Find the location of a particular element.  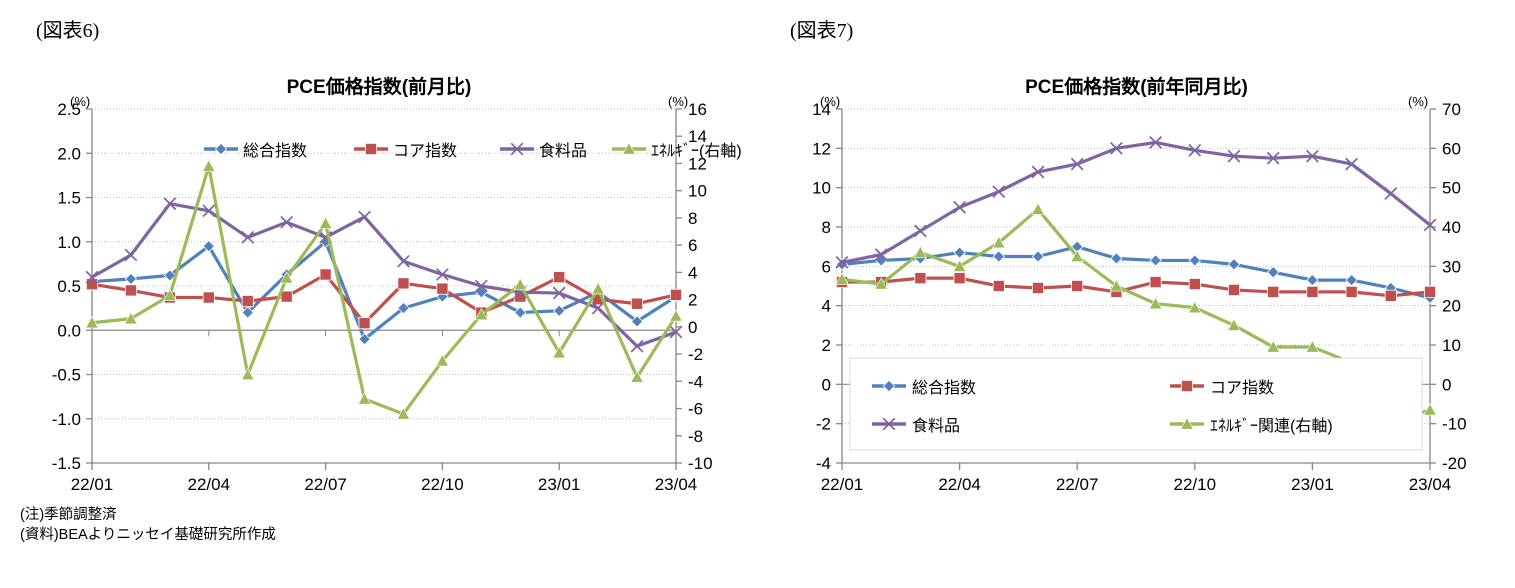

left-axis-tick-label: -2 is located at coordinates (823, 424).